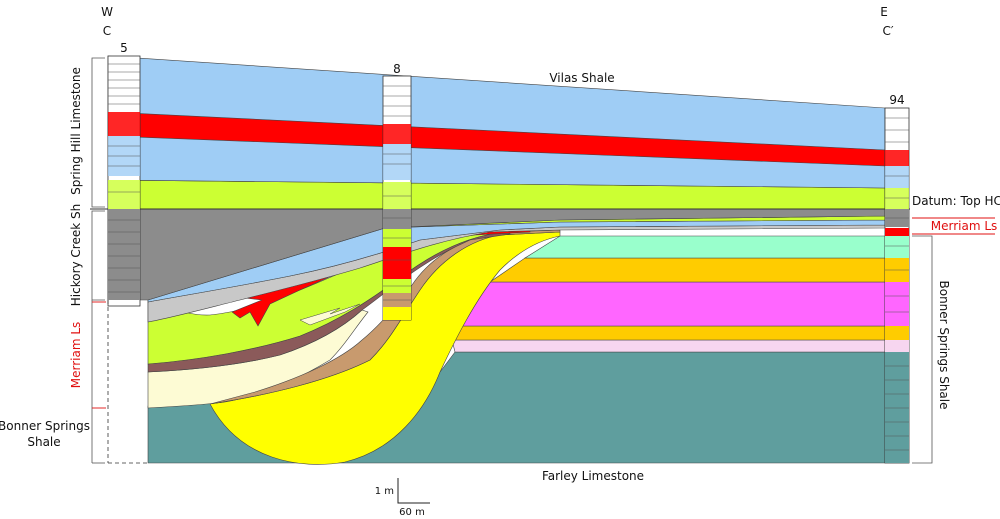  What do you see at coordinates (884, 12) in the screenshot?
I see `east-letter: E` at bounding box center [884, 12].